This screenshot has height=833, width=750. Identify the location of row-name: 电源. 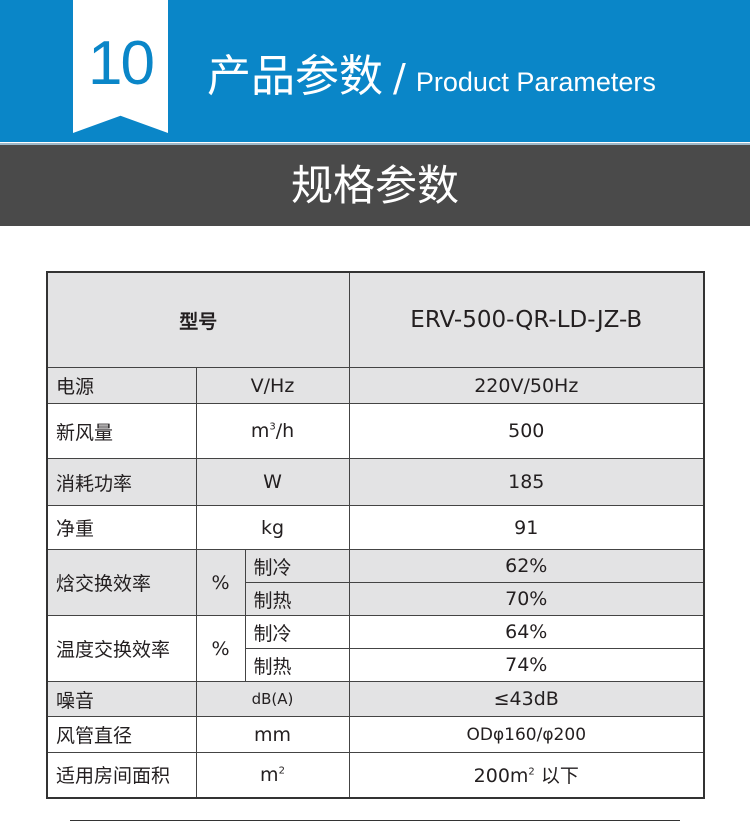
(121, 385).